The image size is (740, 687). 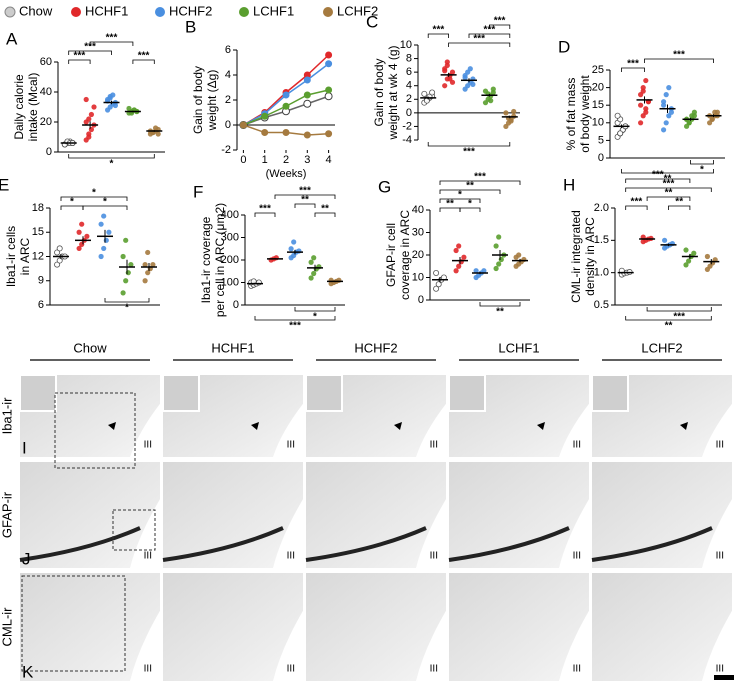 I want to click on row-label: Iba1-ir, so click(x=7, y=416).